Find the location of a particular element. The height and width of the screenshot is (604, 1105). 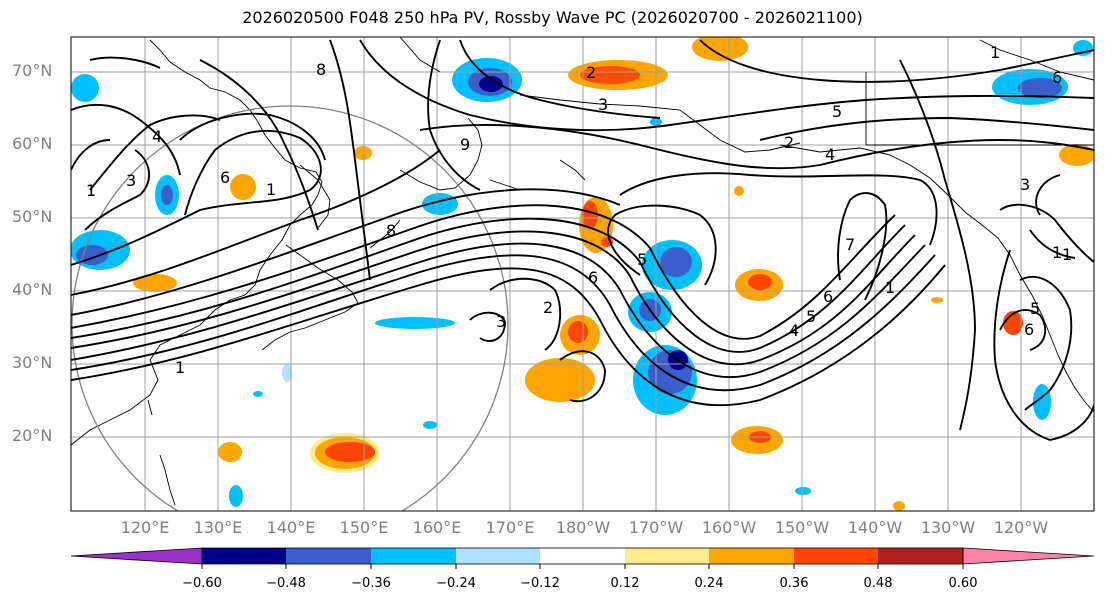

lon-label: 150°E is located at coordinates (364, 527).